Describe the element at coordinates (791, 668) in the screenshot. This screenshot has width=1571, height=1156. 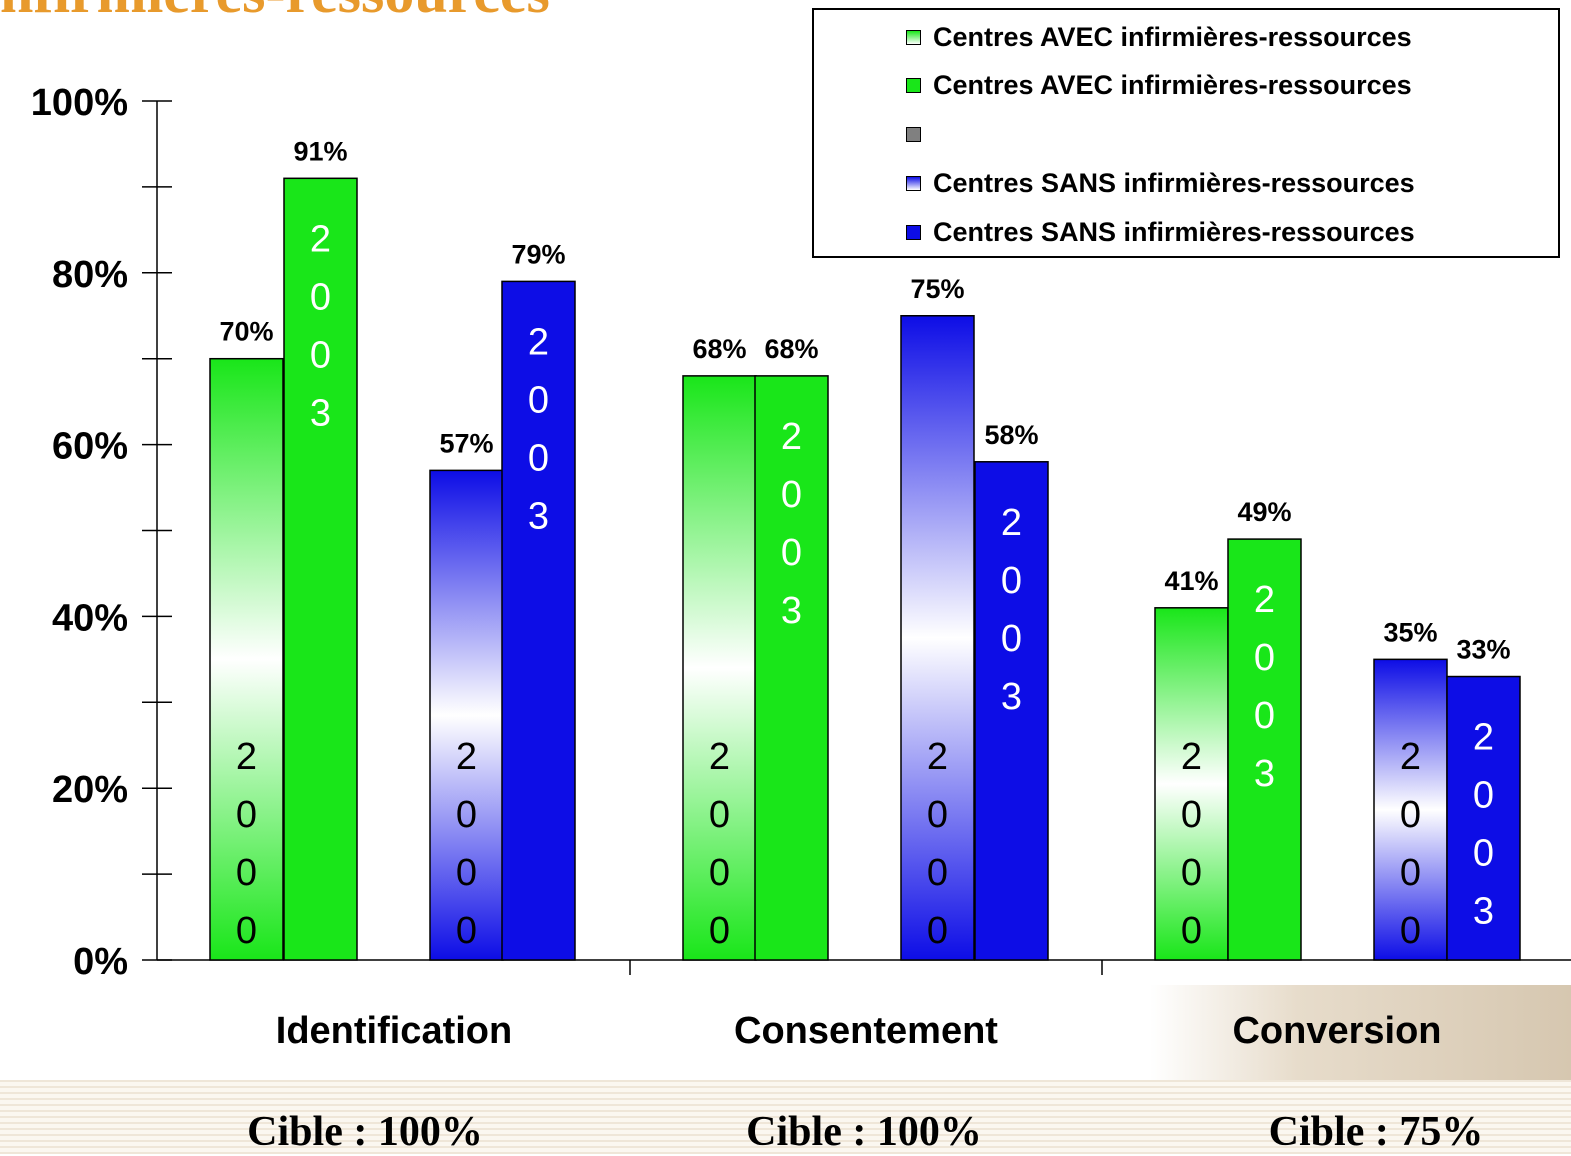
I see `bar-consentement-avec-2003` at that location.